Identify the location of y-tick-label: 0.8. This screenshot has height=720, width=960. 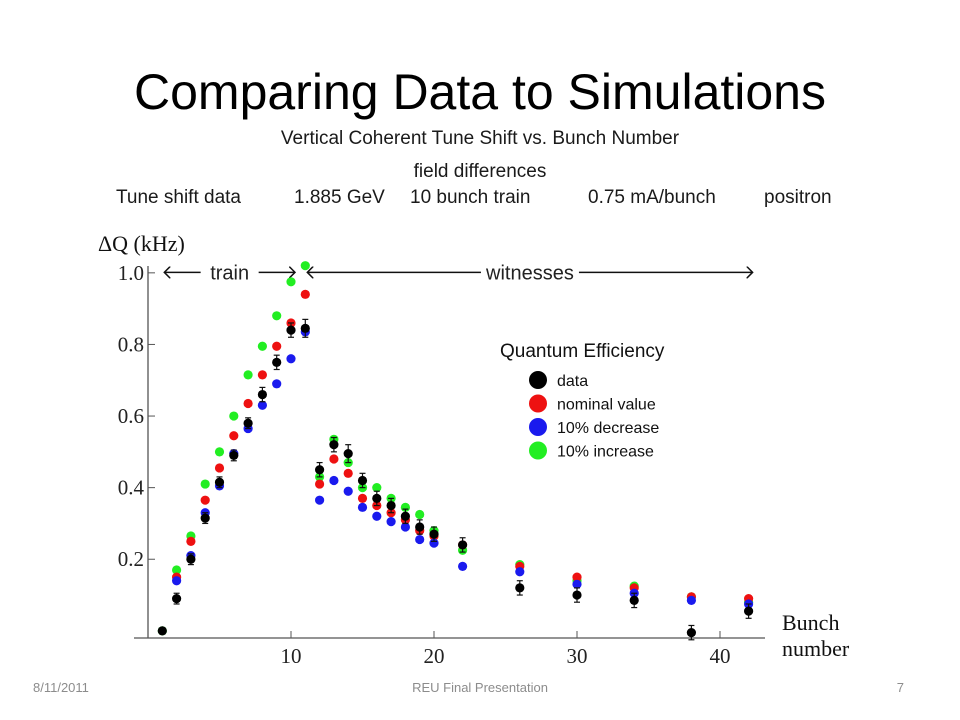
(131, 344).